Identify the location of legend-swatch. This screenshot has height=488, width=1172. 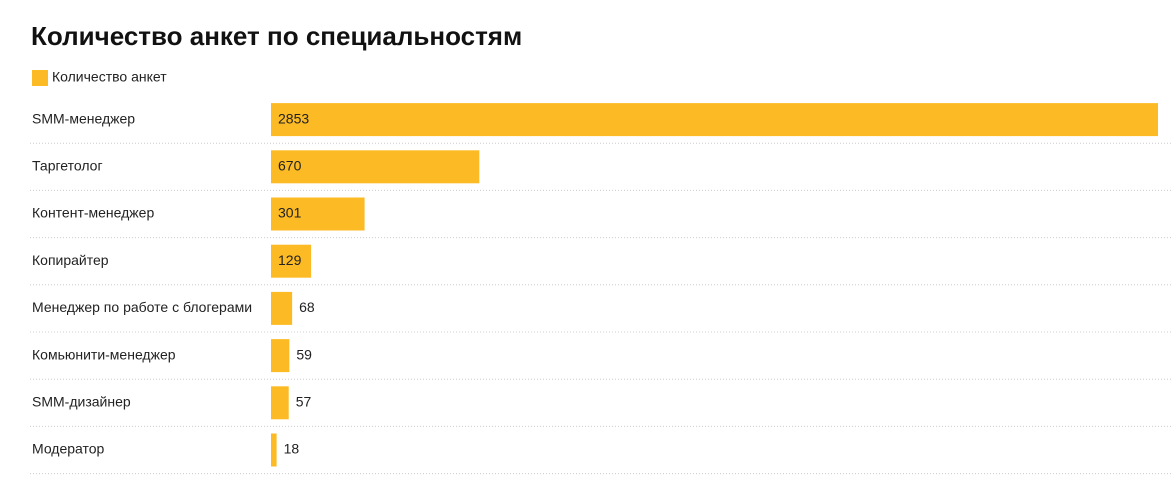
(40, 78).